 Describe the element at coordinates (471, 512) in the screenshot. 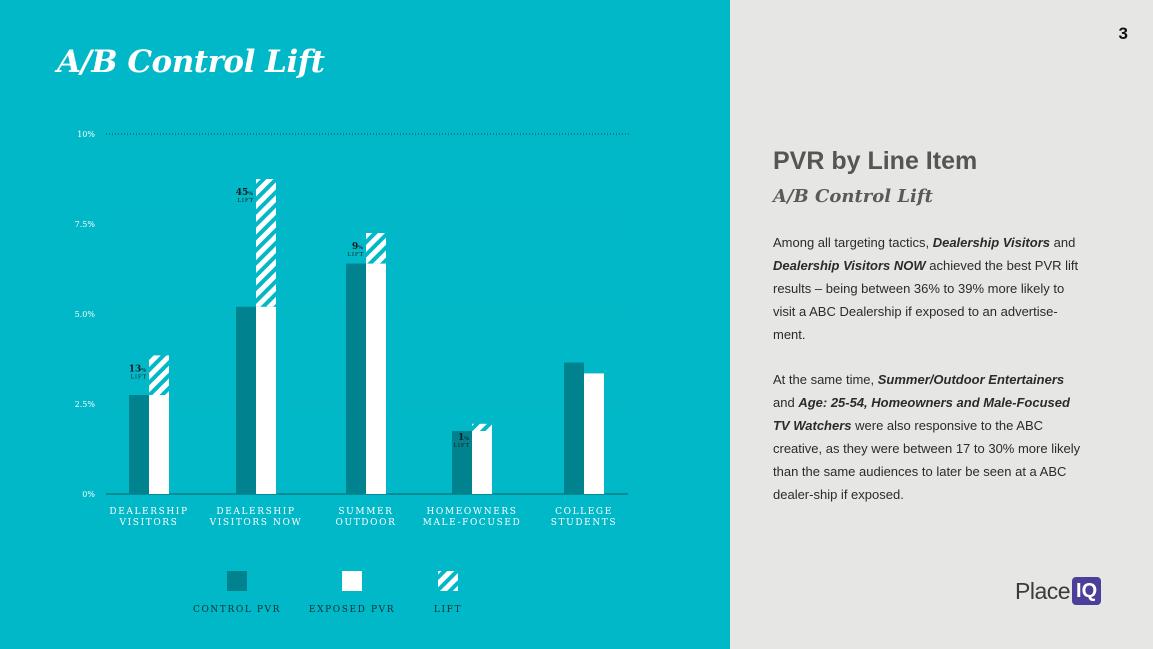

I see `x-category-label: HOMEOWNERS` at that location.